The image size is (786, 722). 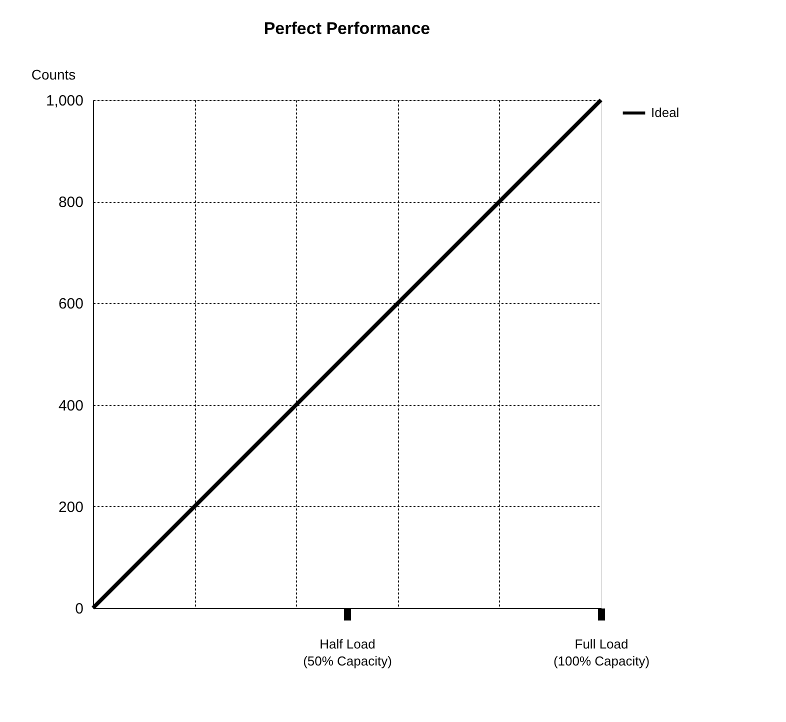 What do you see at coordinates (71, 203) in the screenshot?
I see `y-tick-label: 800` at bounding box center [71, 203].